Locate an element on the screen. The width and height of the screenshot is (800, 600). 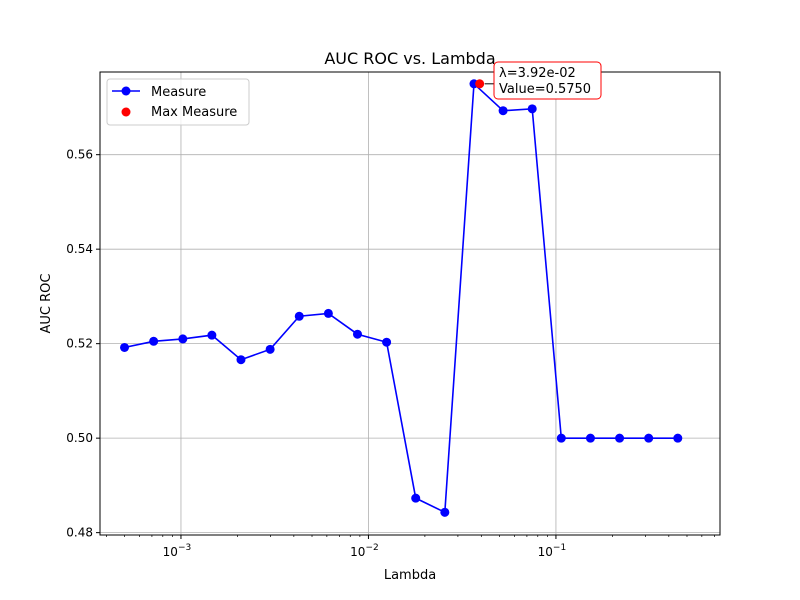
annotation-box is located at coordinates (547, 80).